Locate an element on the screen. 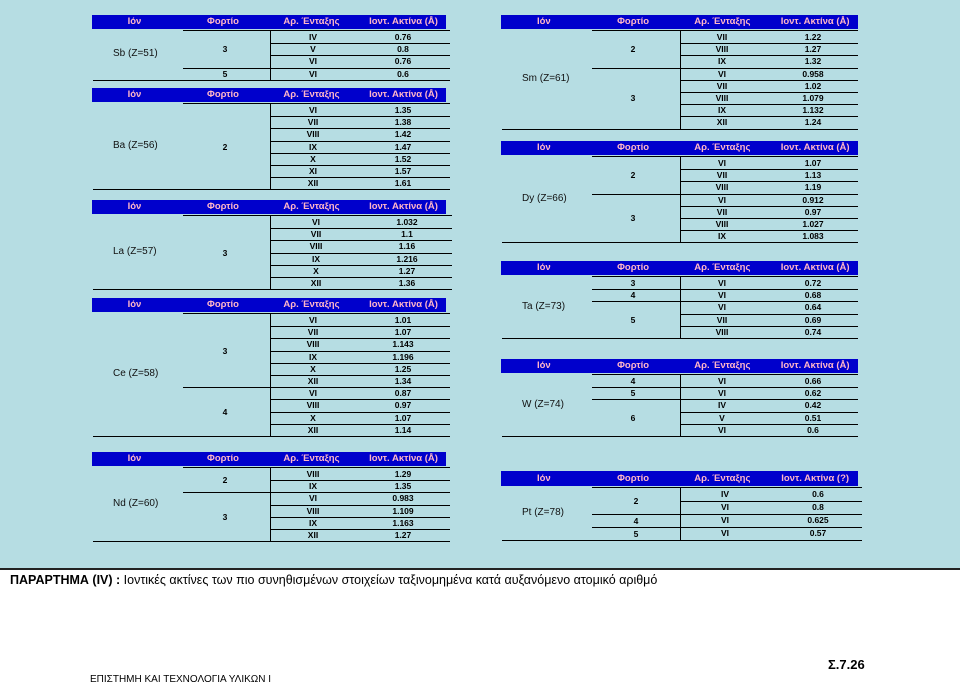 This screenshot has width=960, height=685. ionic-radius-cell: 0.8 is located at coordinates (403, 49).